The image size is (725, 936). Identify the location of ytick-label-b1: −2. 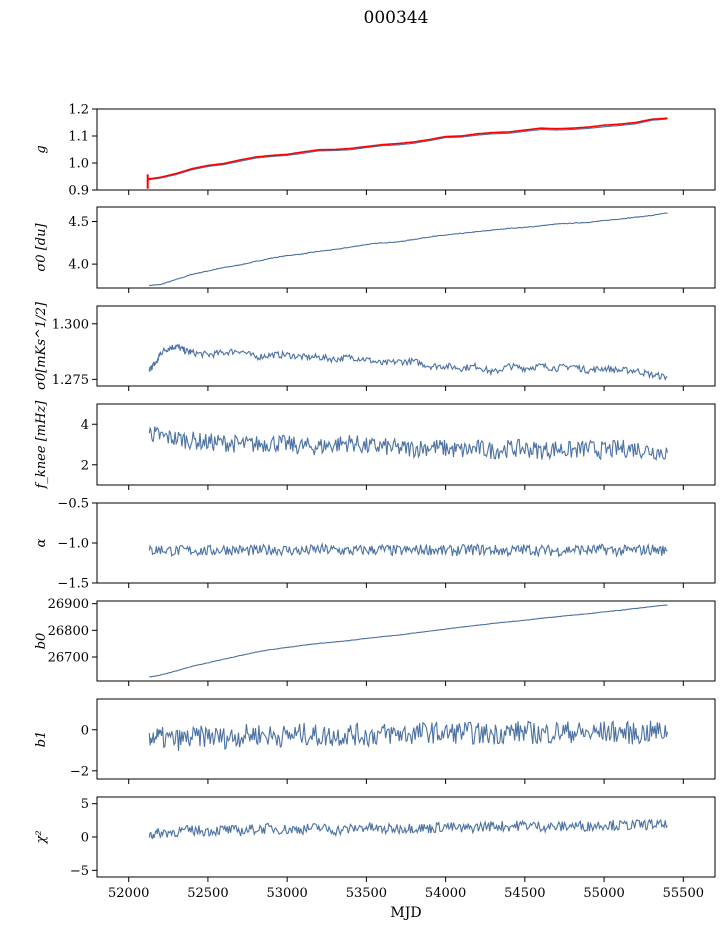
(79, 771).